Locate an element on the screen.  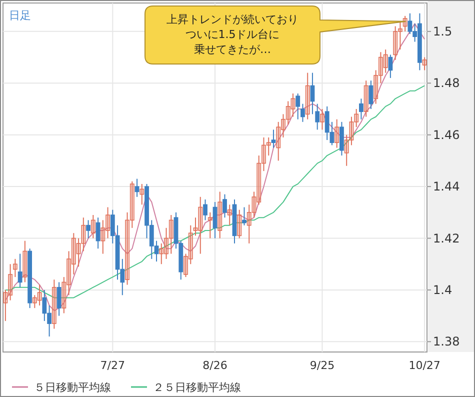
x-tick-label: 7/27 is located at coordinates (113, 365).